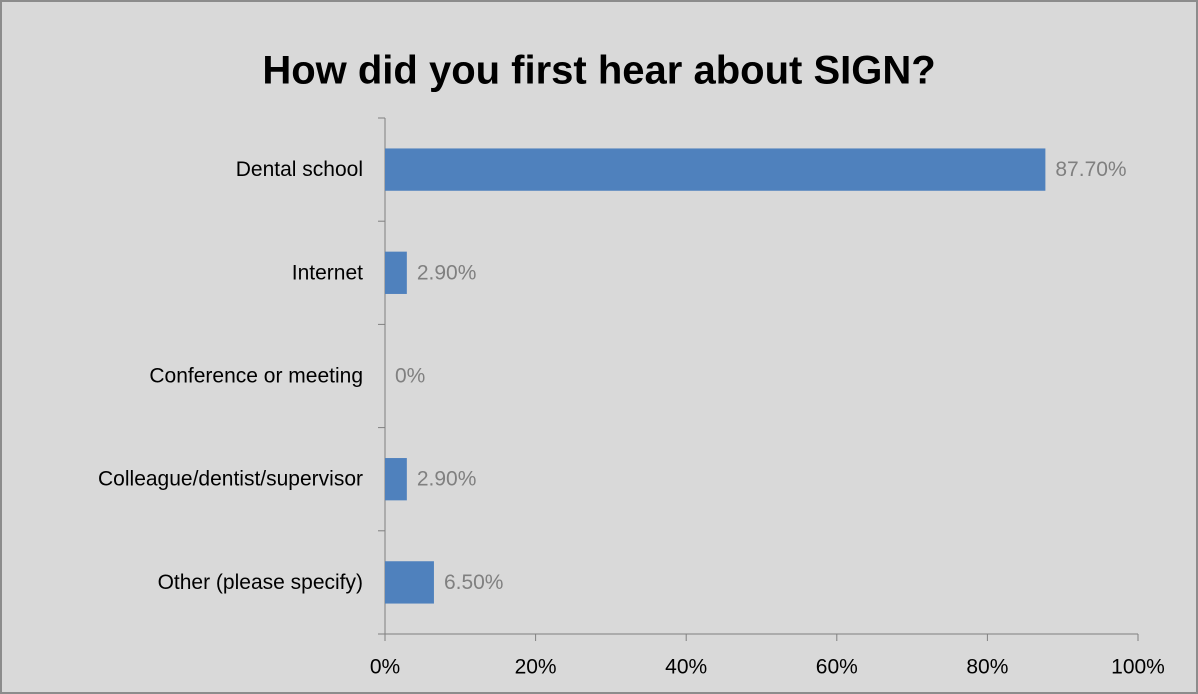 The height and width of the screenshot is (694, 1198). Describe the element at coordinates (410, 376) in the screenshot. I see `value-label: 0%` at that location.